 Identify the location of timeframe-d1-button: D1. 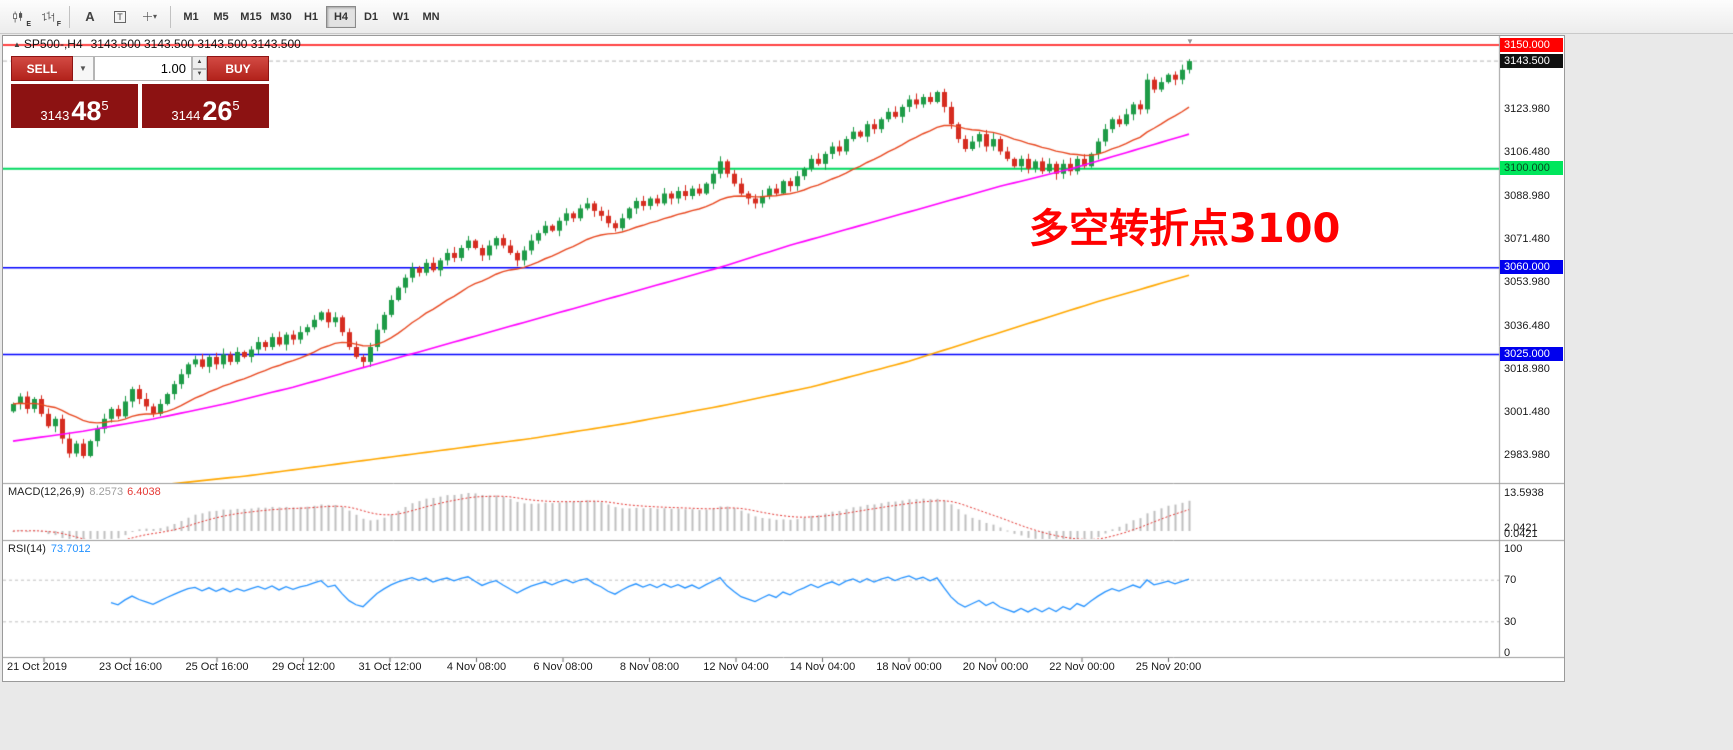
(371, 17).